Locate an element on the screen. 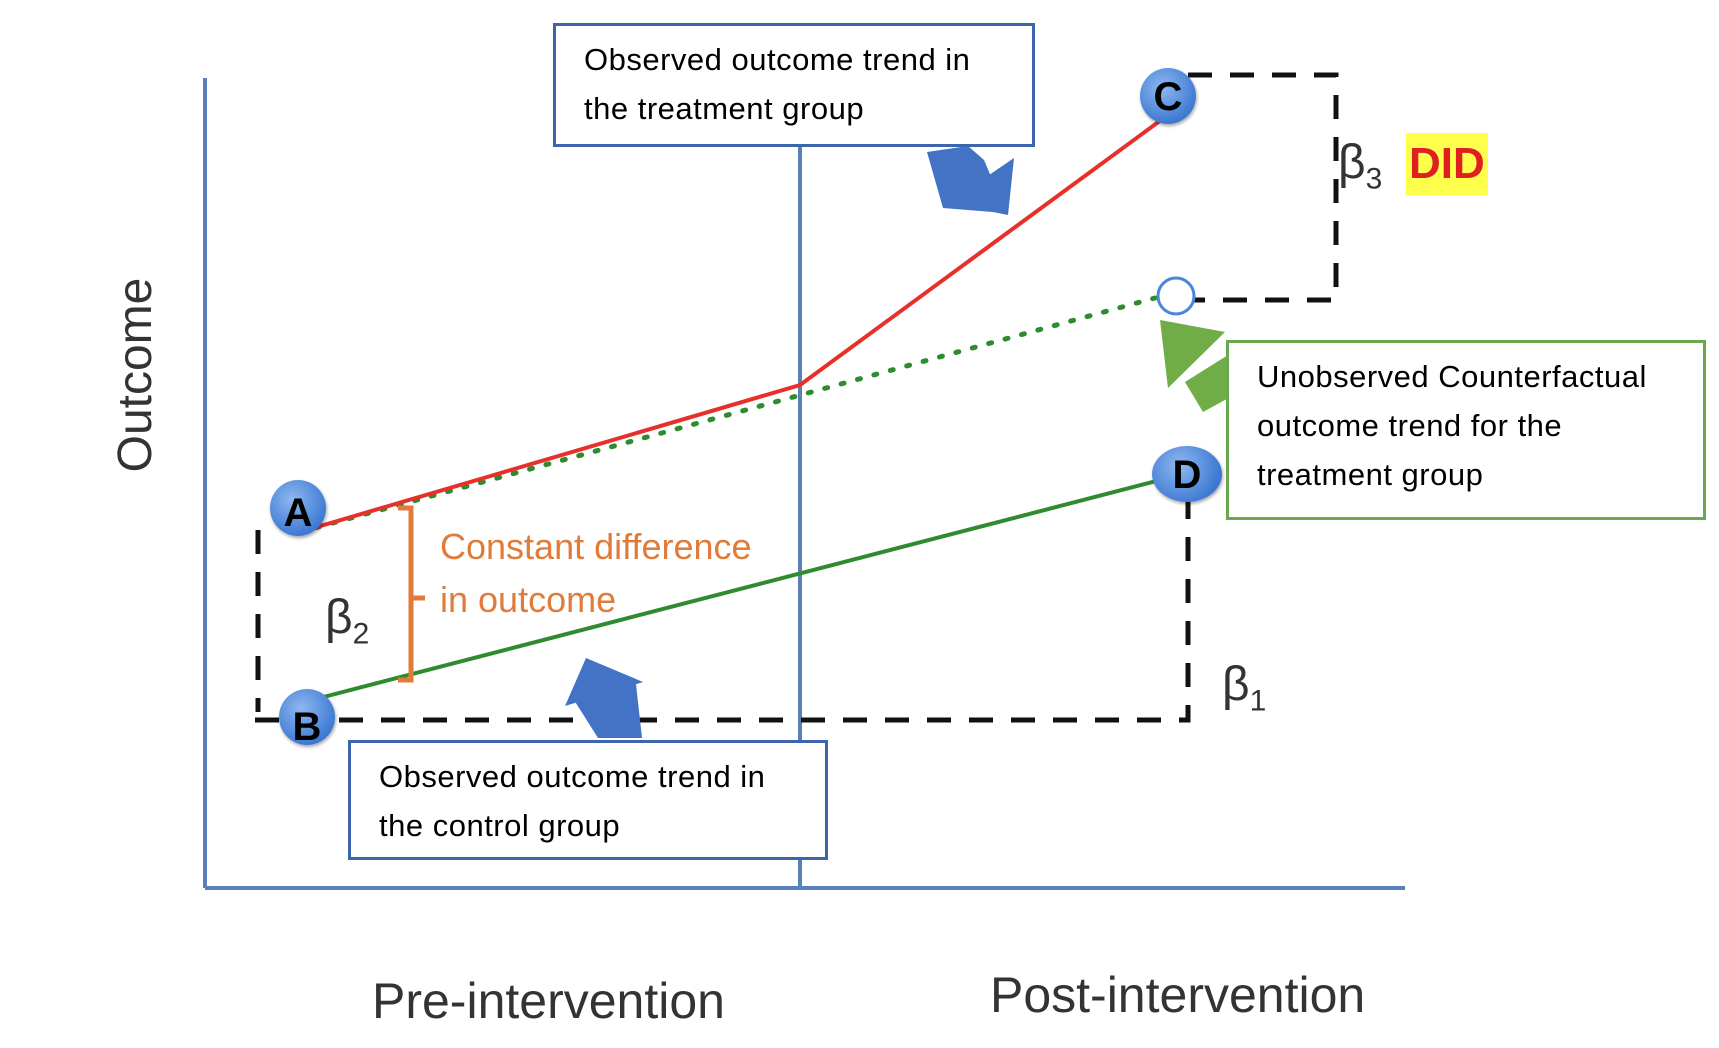 The width and height of the screenshot is (1719, 1048). point-a is located at coordinates (298, 508).